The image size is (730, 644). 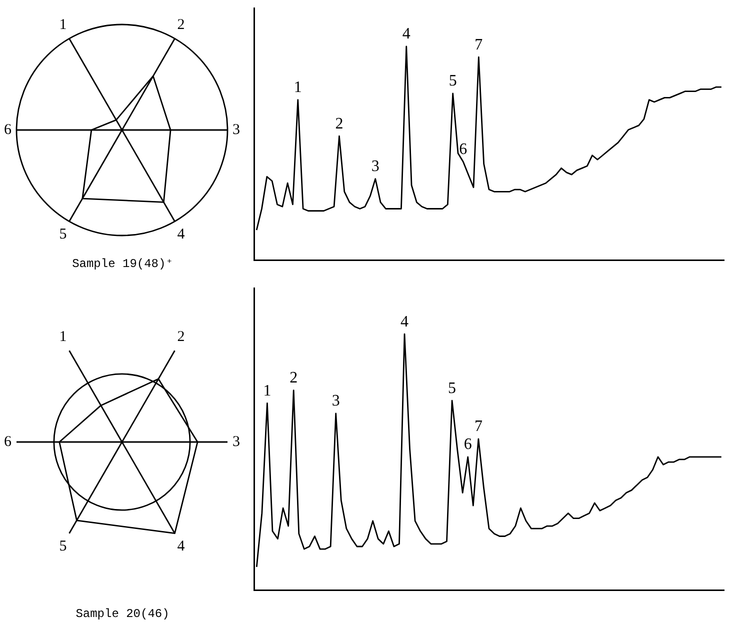 I want to click on text: Sample 20(46), so click(x=123, y=613).